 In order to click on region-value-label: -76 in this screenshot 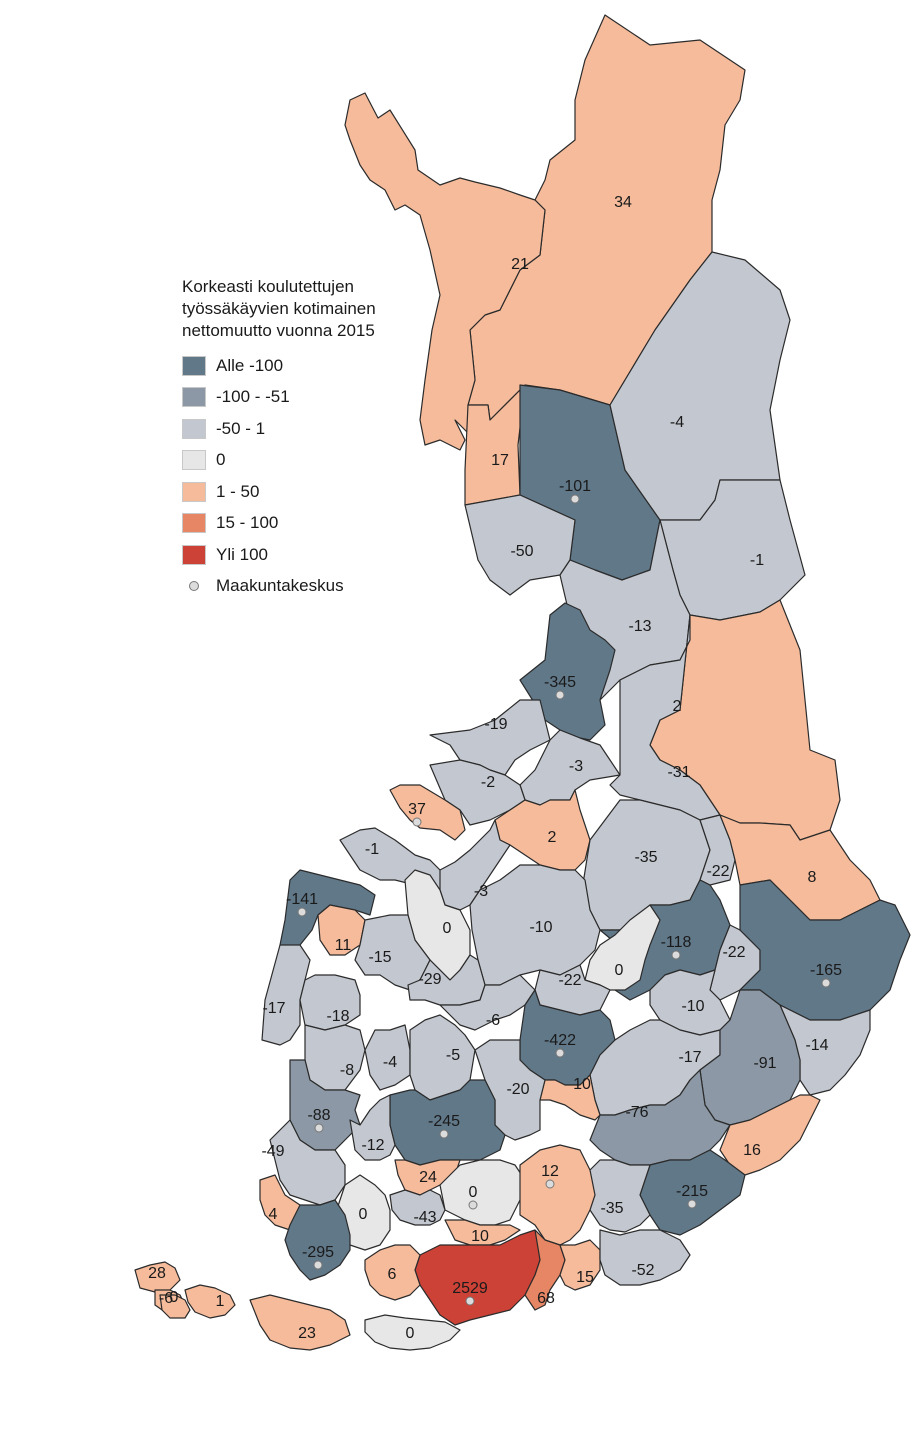, I will do `click(636, 1112)`.